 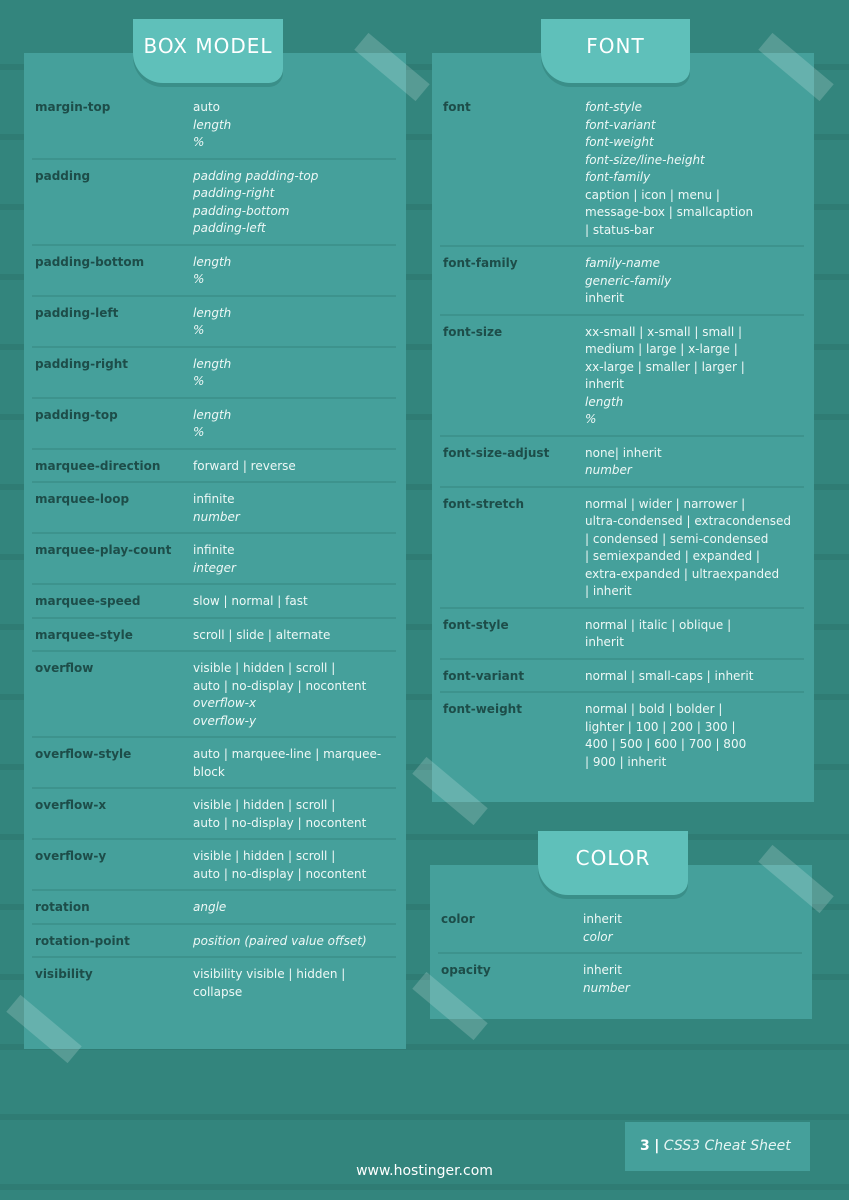 I want to click on property-value: generic-family, so click(x=628, y=280).